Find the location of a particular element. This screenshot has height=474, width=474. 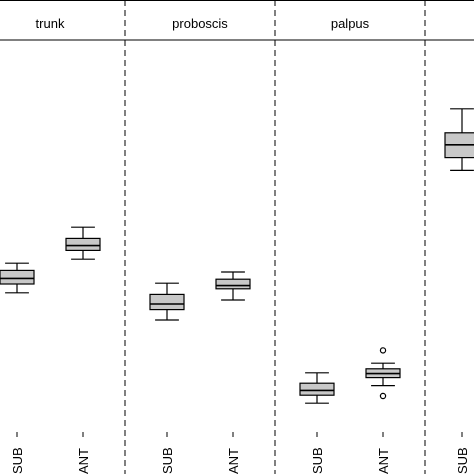

box-proboscis-sub is located at coordinates (167, 302).